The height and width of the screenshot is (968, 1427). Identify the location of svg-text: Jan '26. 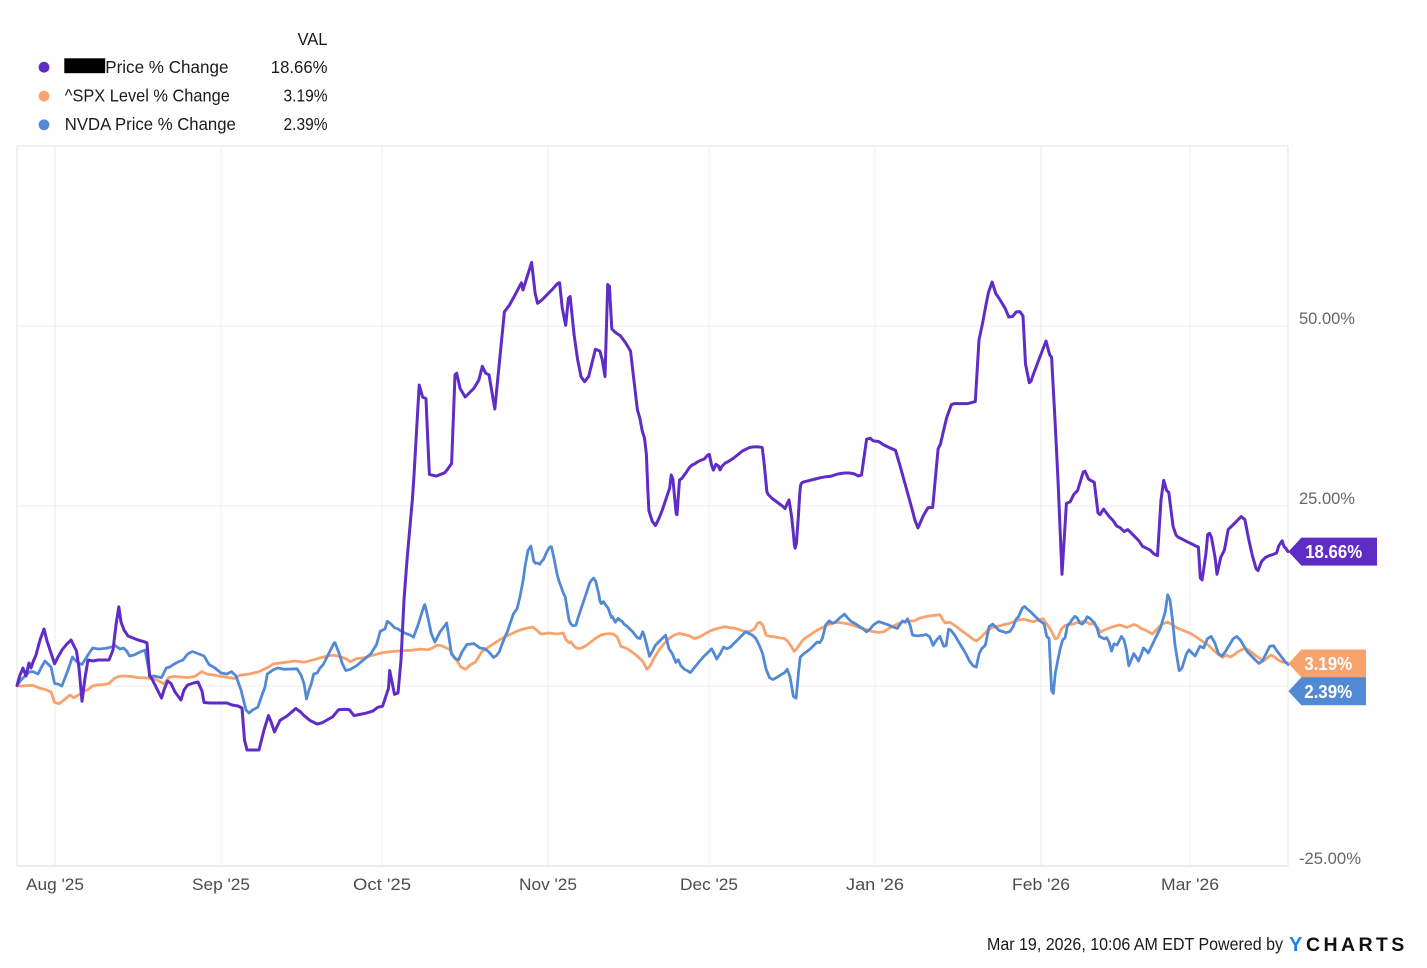
(875, 884).